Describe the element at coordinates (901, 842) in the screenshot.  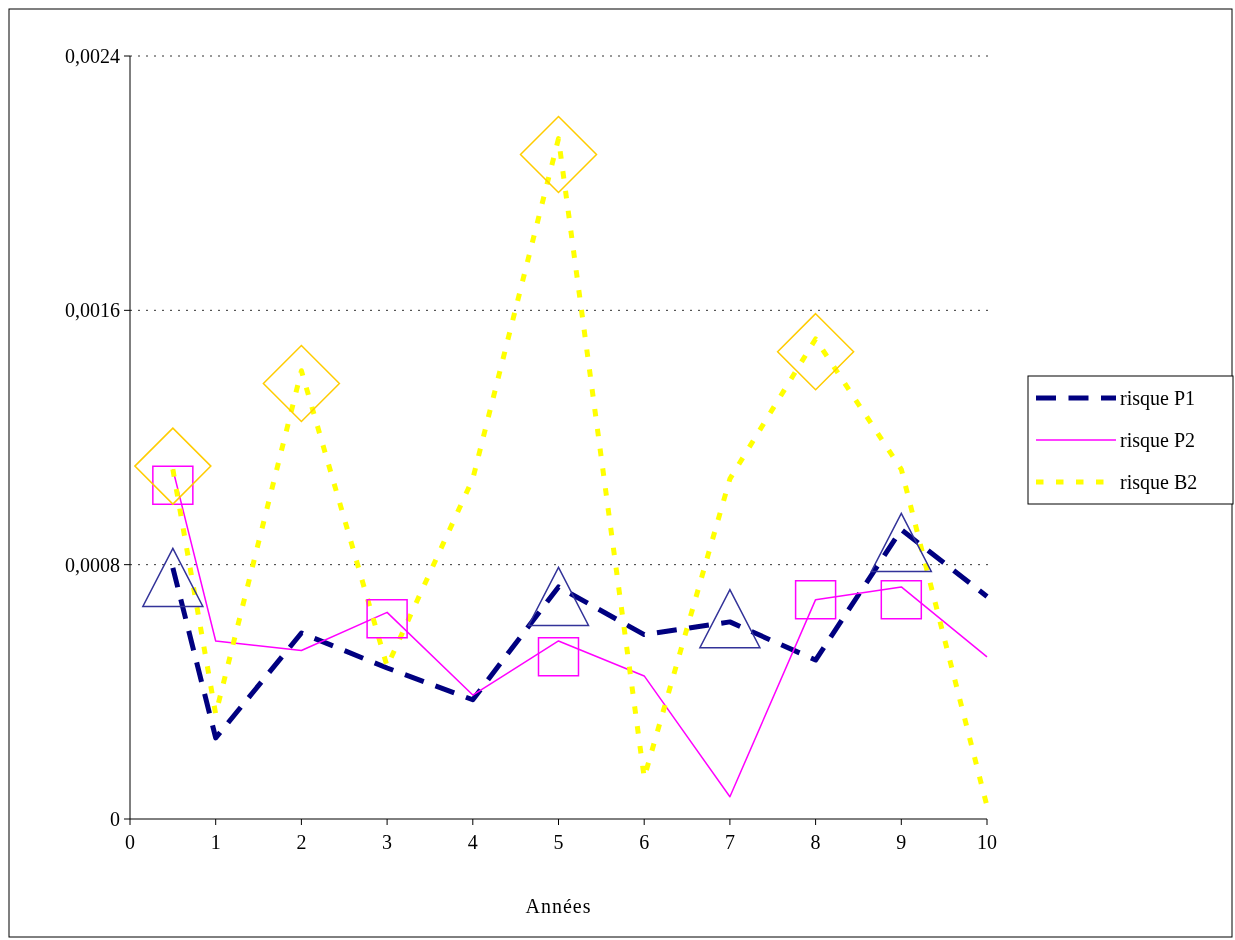
I see `x-tick-label: 9` at that location.